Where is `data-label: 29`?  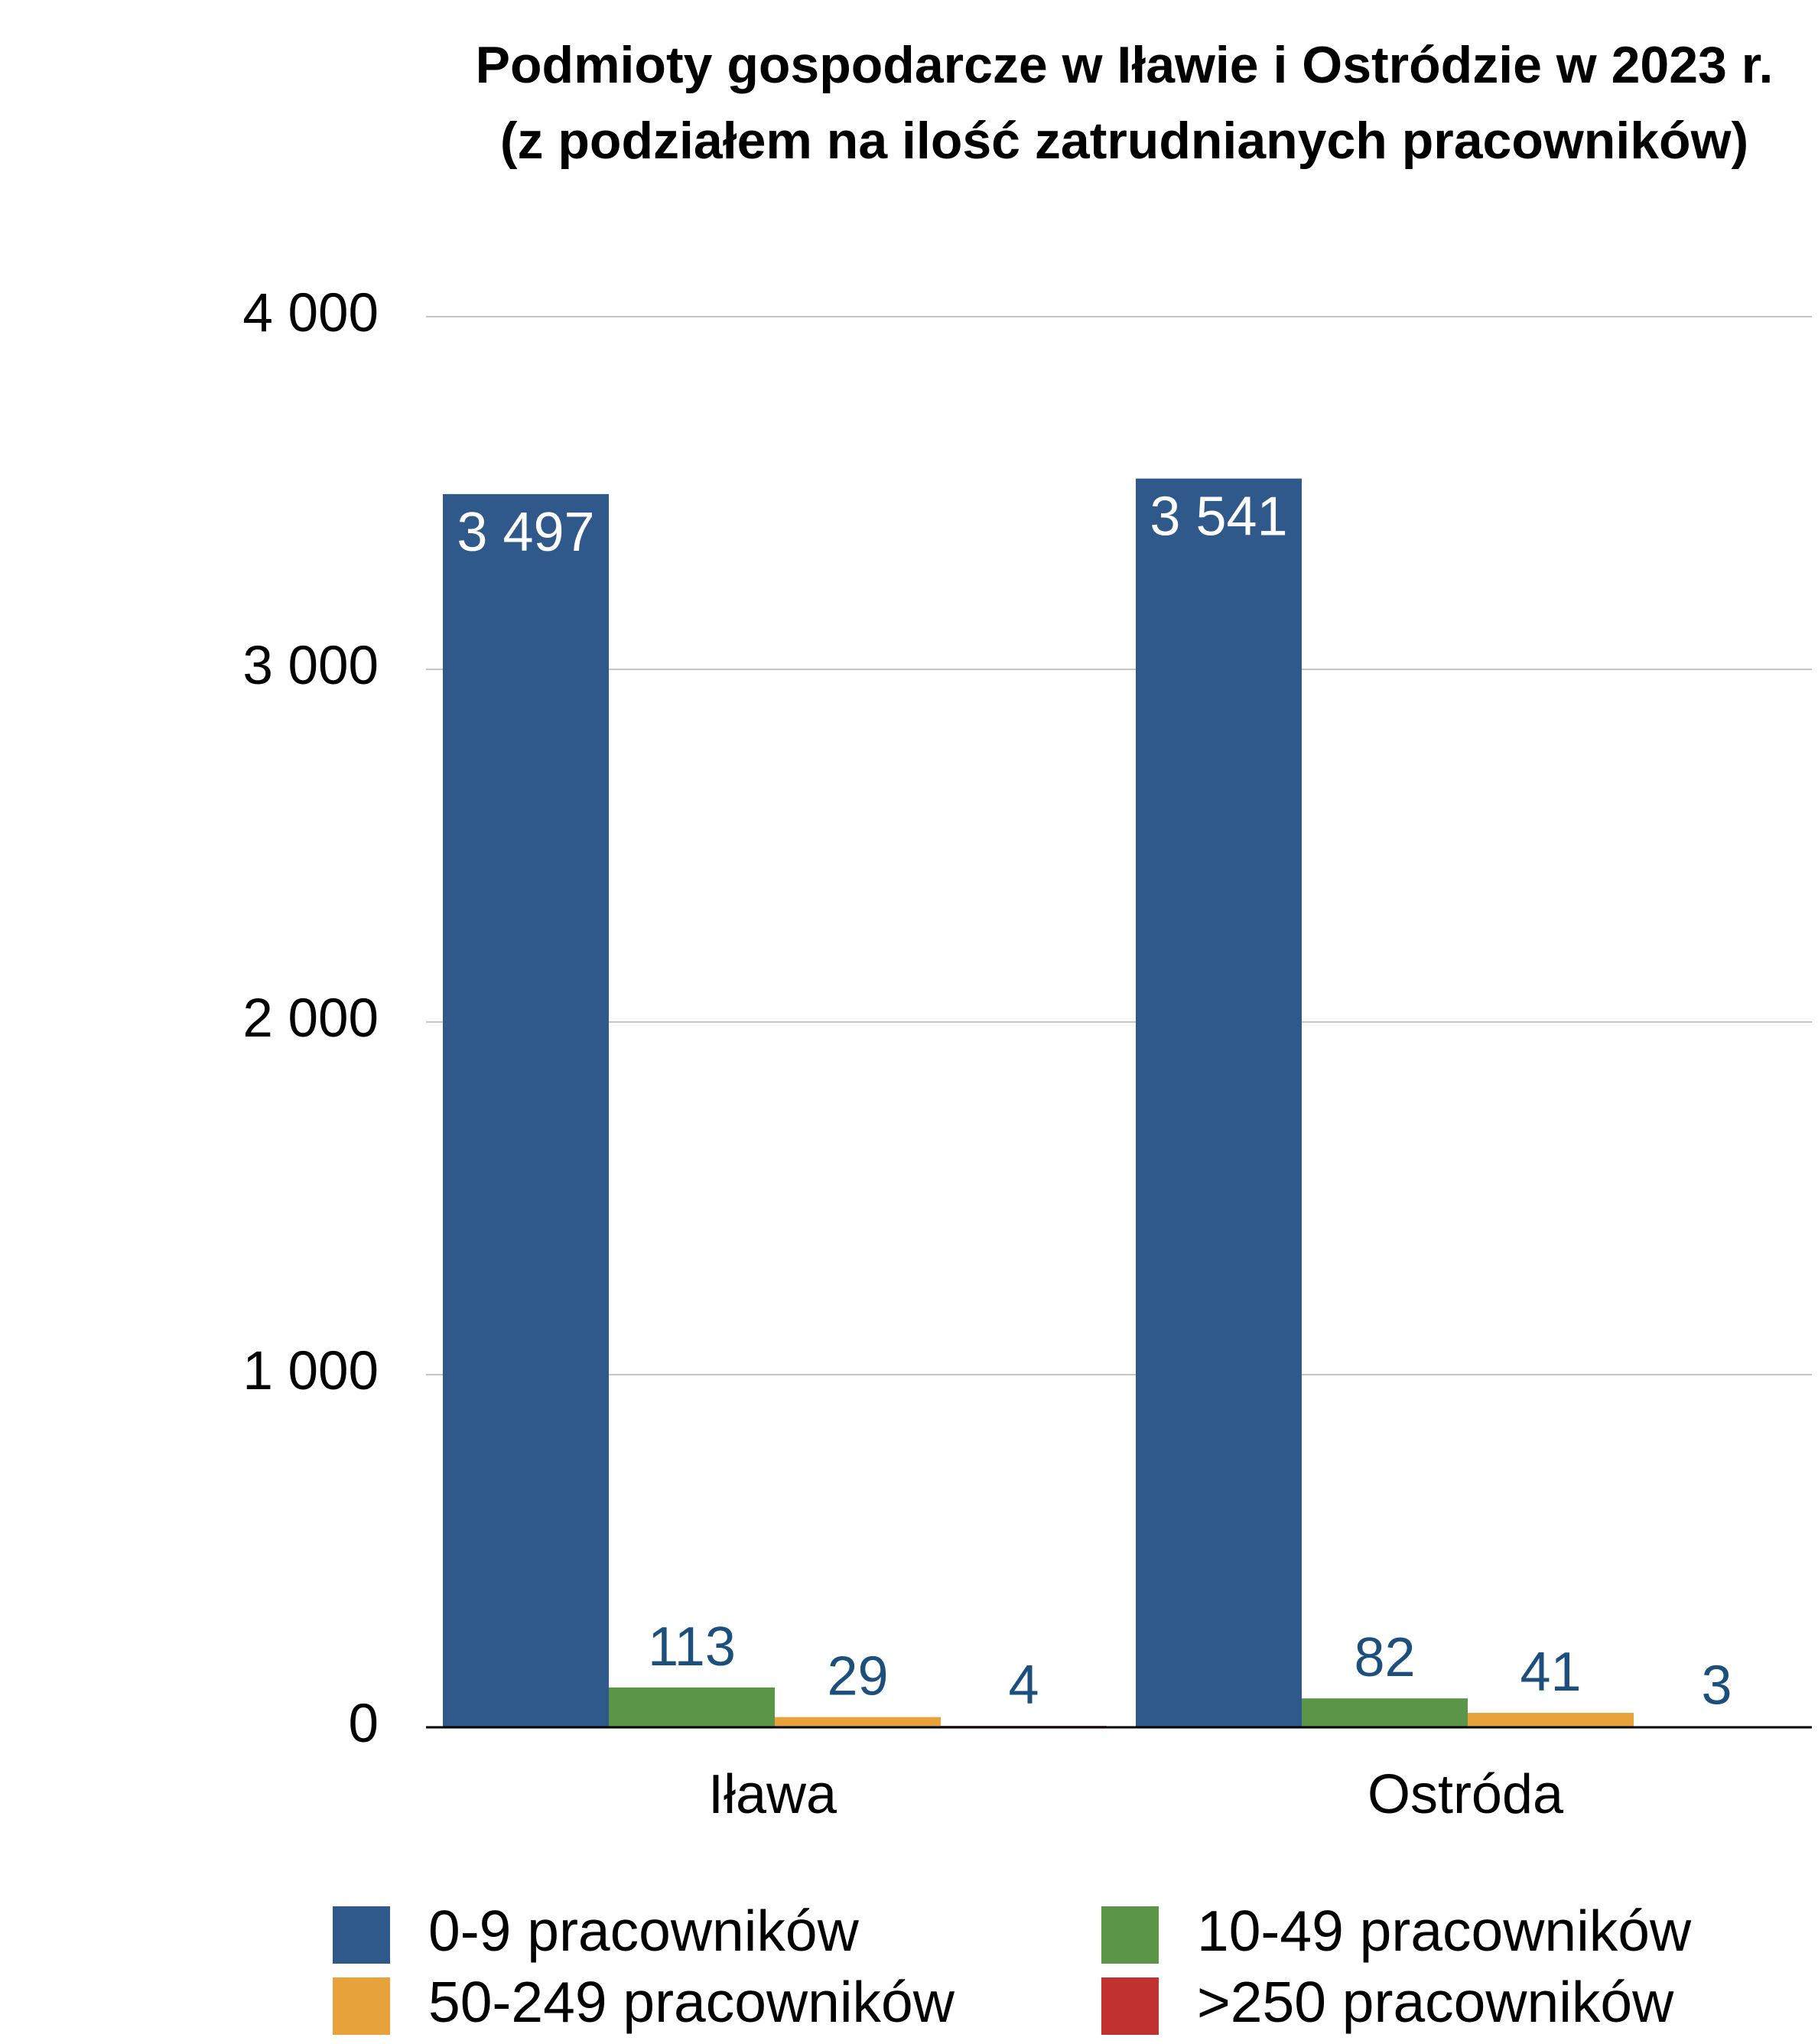 data-label: 29 is located at coordinates (857, 1676).